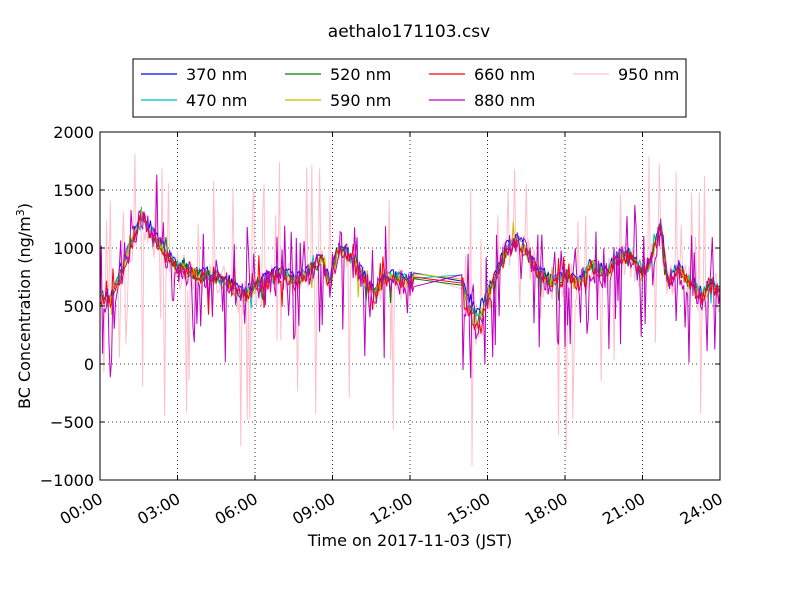 The image size is (800, 600). What do you see at coordinates (73, 132) in the screenshot?
I see `y-tick-label: 2000` at bounding box center [73, 132].